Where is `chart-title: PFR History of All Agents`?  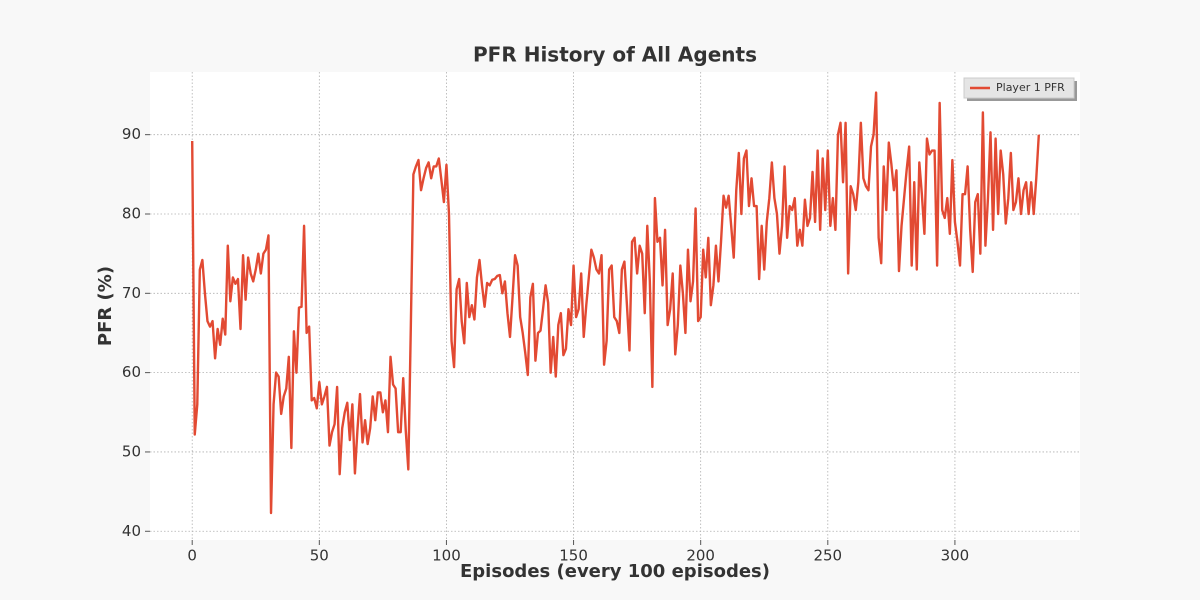 chart-title: PFR History of All Agents is located at coordinates (615, 55).